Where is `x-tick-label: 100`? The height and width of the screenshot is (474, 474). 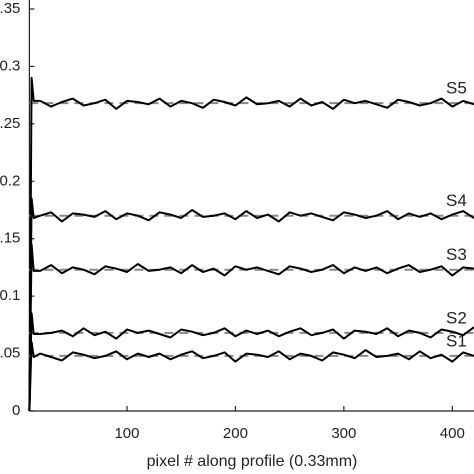 x-tick-label: 100 is located at coordinates (126, 433).